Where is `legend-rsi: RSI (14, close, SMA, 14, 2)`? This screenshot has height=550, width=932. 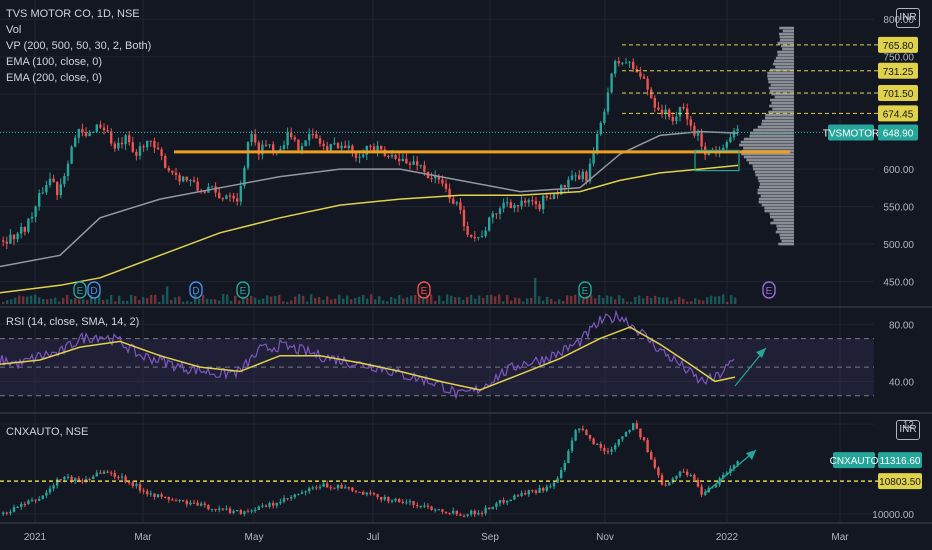 legend-rsi: RSI (14, close, SMA, 14, 2) is located at coordinates (73, 322).